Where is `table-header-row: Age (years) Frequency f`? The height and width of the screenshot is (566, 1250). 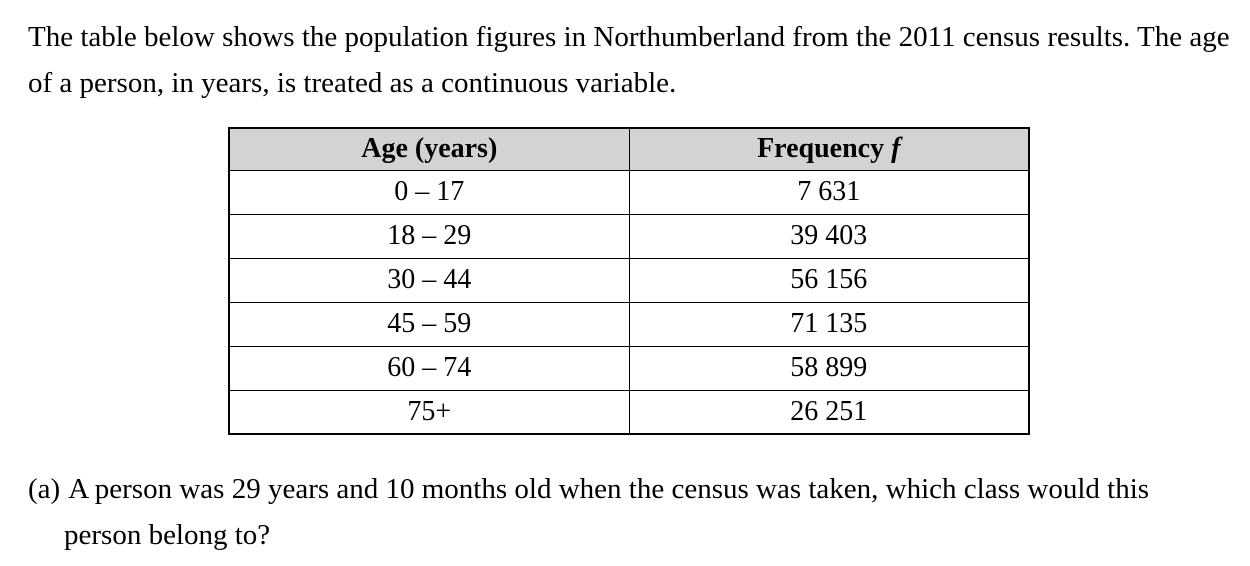
table-header-row: Age (years) Frequency f is located at coordinates (629, 149).